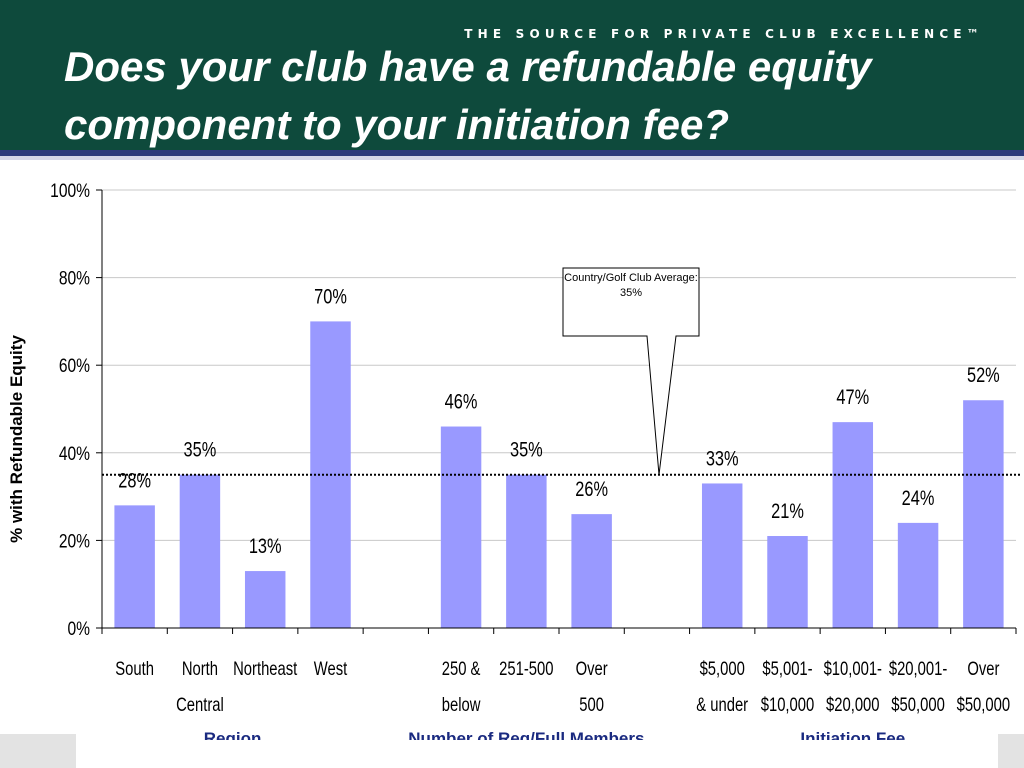  I want to click on data-label: 33%, so click(722, 458).